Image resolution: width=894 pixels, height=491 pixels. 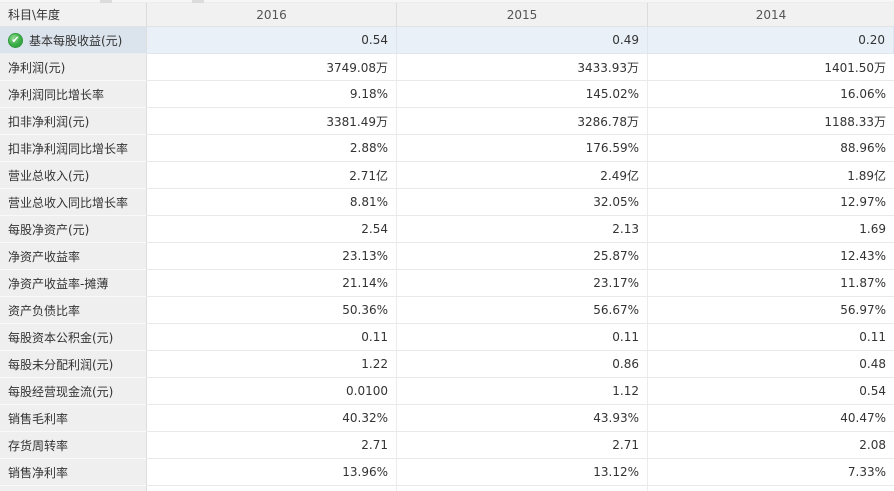 What do you see at coordinates (272, 15) in the screenshot?
I see `year-header-2016: 2016` at bounding box center [272, 15].